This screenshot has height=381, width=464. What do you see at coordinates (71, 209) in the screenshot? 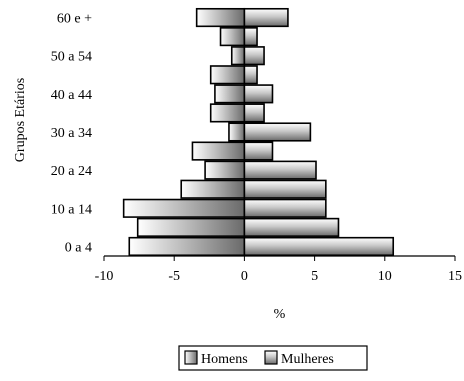
I see `y-tick-label: 10 a 14` at bounding box center [71, 209].